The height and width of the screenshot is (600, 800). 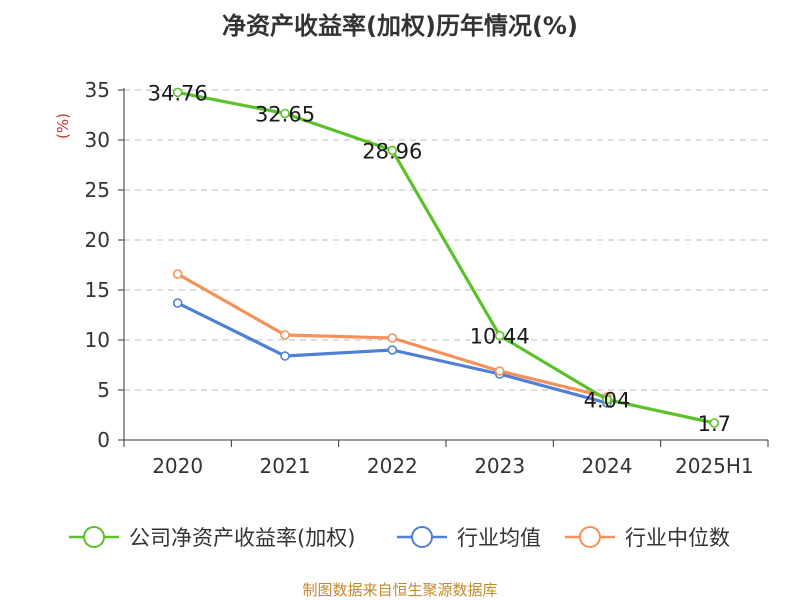 I want to click on data-point-s0-2020, so click(x=177, y=92).